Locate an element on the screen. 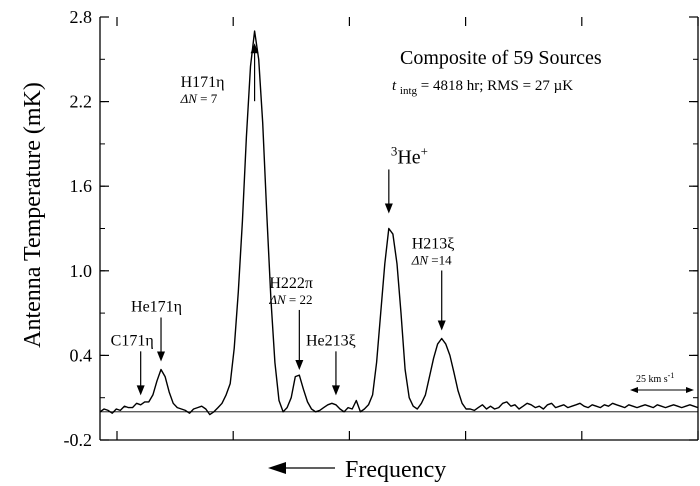 This screenshot has height=486, width=700. annotation-sublabel-value: =14 is located at coordinates (440, 259).